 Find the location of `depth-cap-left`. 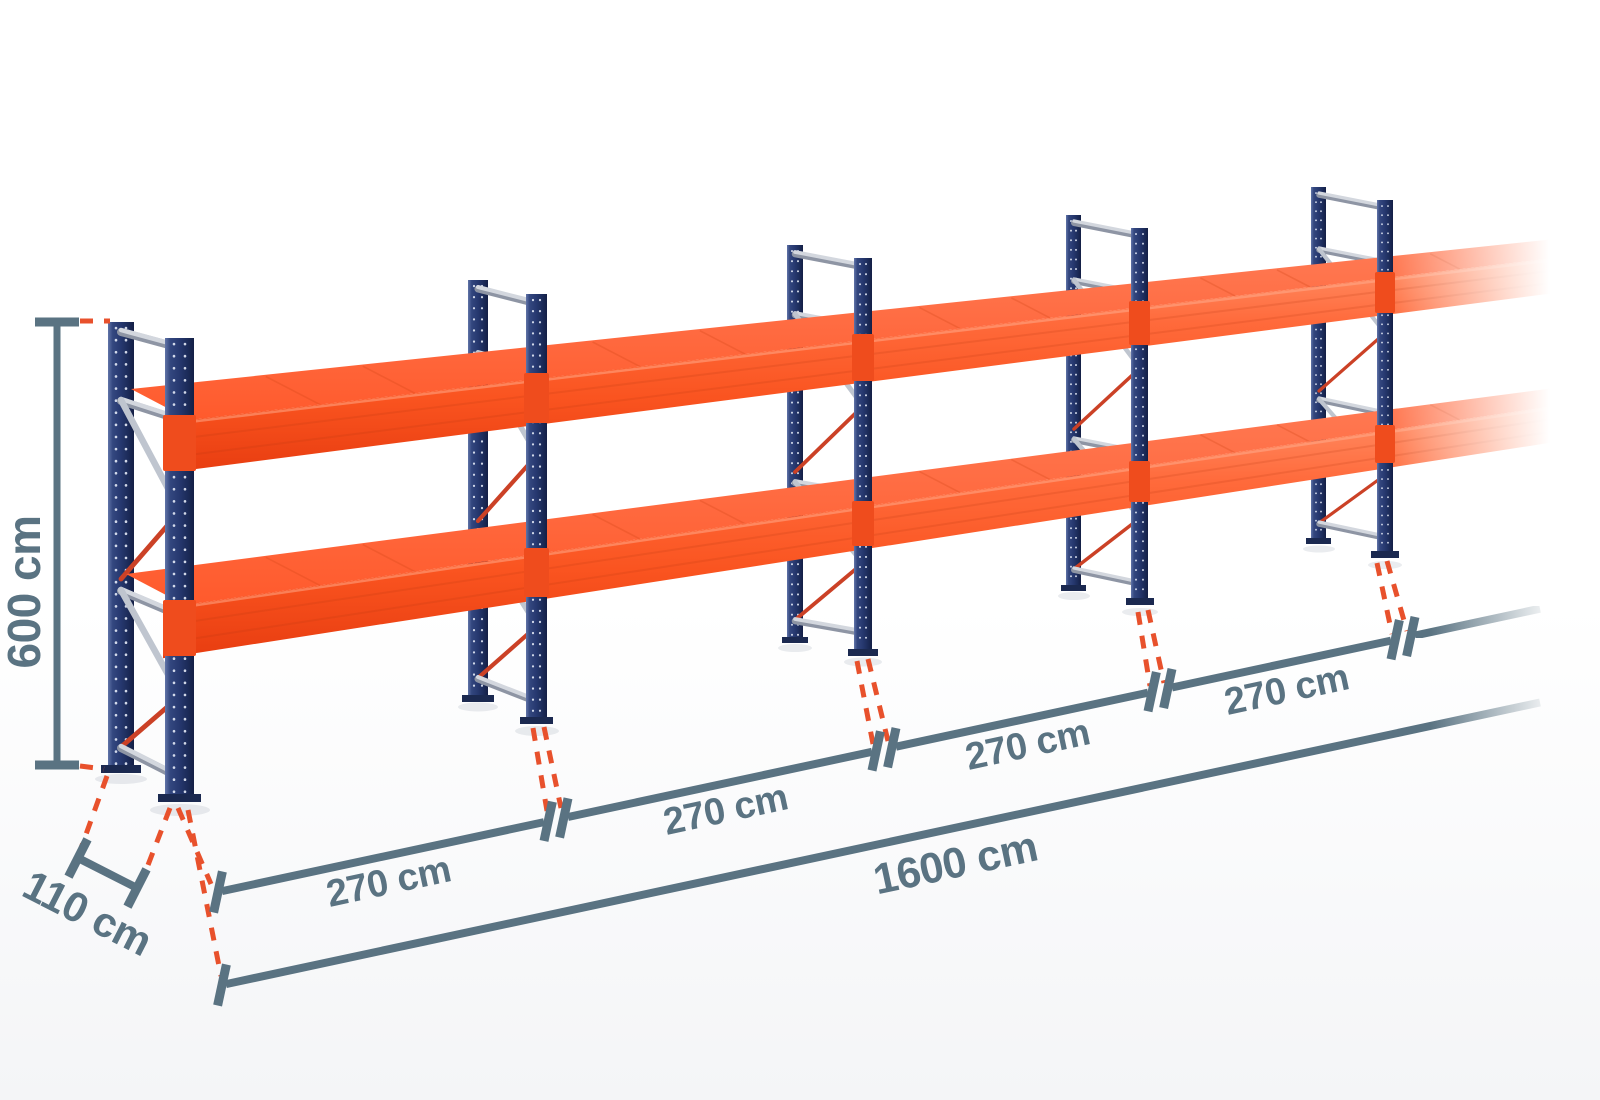

depth-cap-left is located at coordinates (78, 858).